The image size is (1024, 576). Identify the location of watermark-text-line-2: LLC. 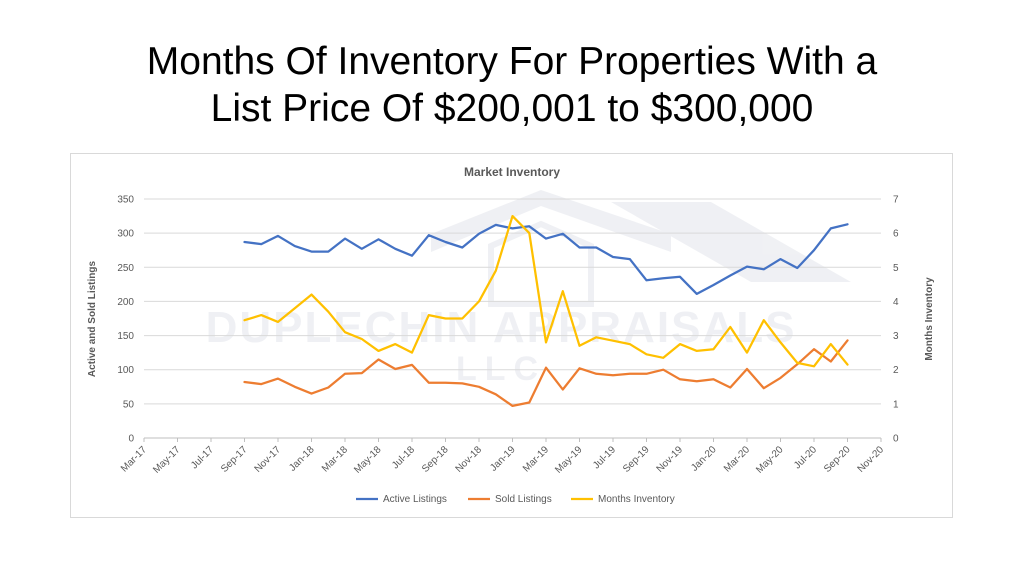
(501, 369).